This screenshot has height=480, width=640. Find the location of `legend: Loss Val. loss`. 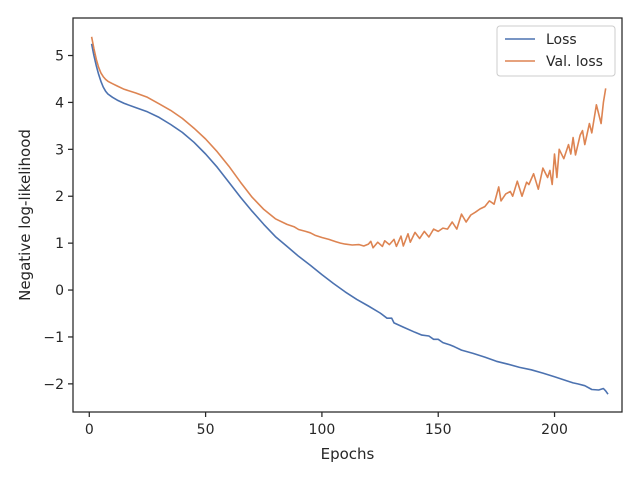

legend: Loss Val. loss is located at coordinates (556, 51).